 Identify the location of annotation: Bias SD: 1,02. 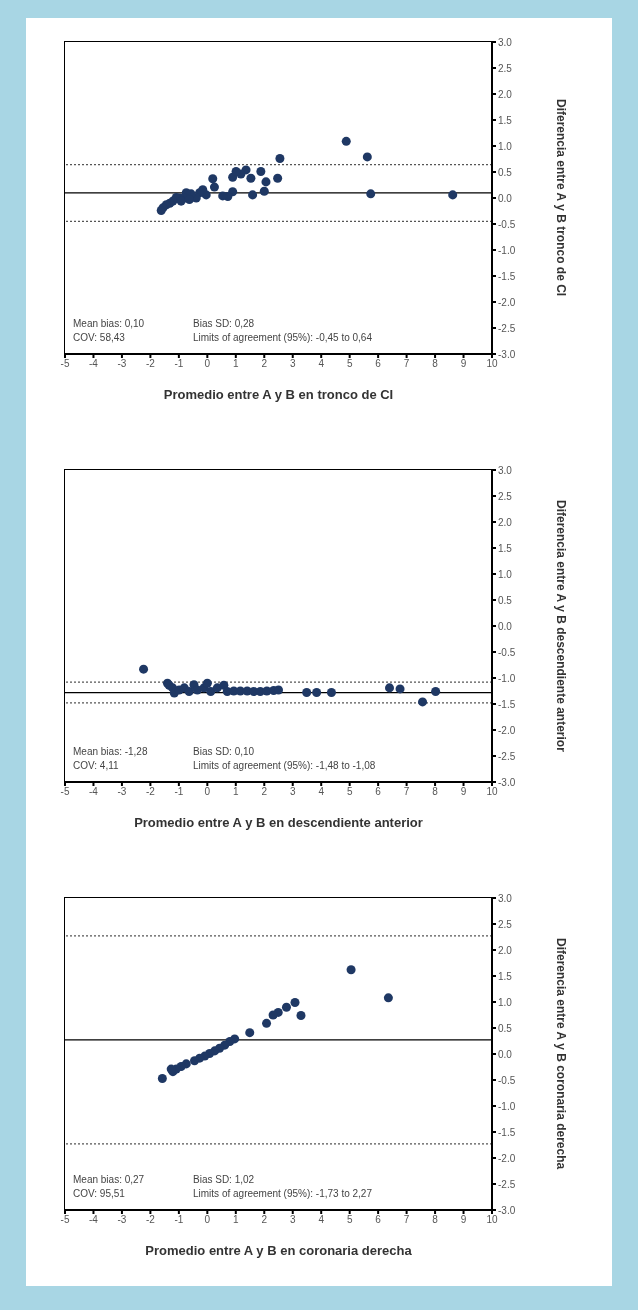
(224, 1179).